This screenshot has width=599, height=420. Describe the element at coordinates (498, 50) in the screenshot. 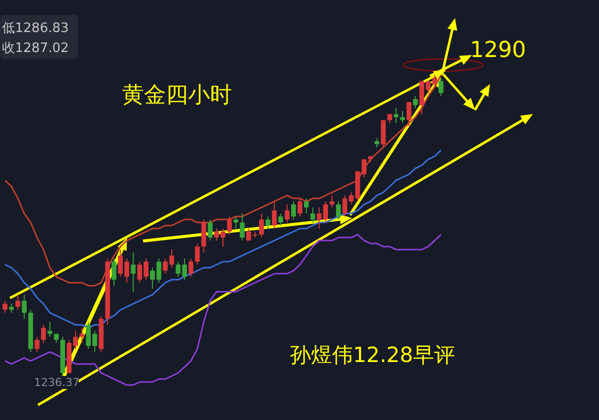

I see `text: 1290` at that location.